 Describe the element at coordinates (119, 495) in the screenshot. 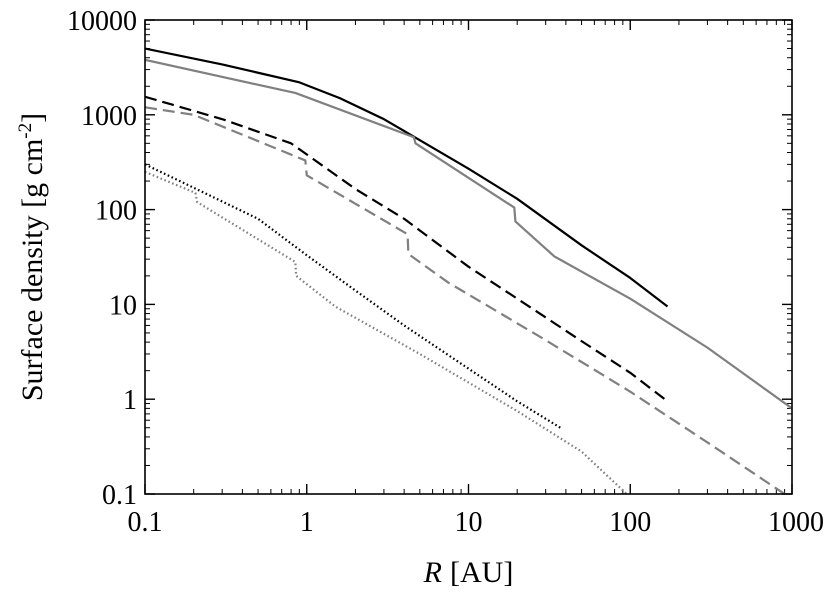

I see `y-tick-label: 0.1` at that location.